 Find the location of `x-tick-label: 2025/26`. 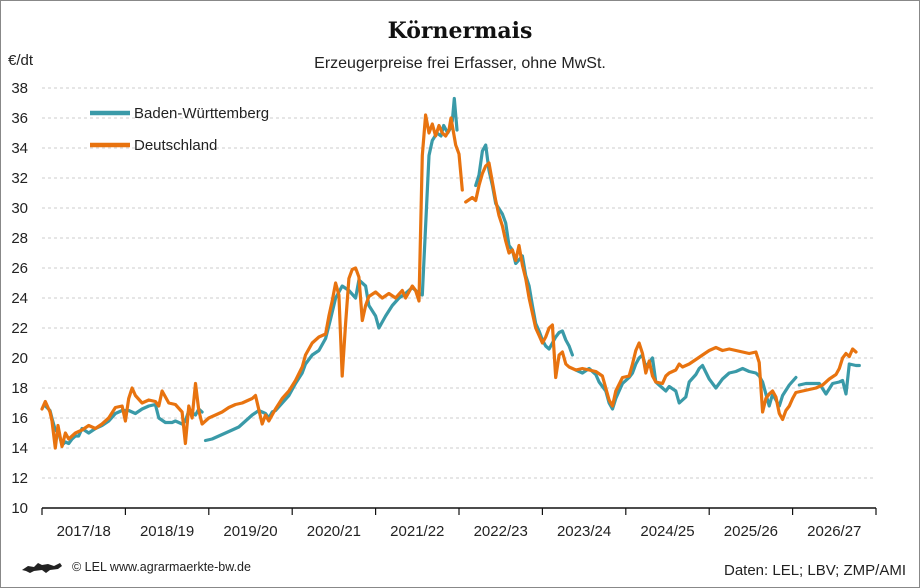

x-tick-label: 2025/26 is located at coordinates (751, 531).